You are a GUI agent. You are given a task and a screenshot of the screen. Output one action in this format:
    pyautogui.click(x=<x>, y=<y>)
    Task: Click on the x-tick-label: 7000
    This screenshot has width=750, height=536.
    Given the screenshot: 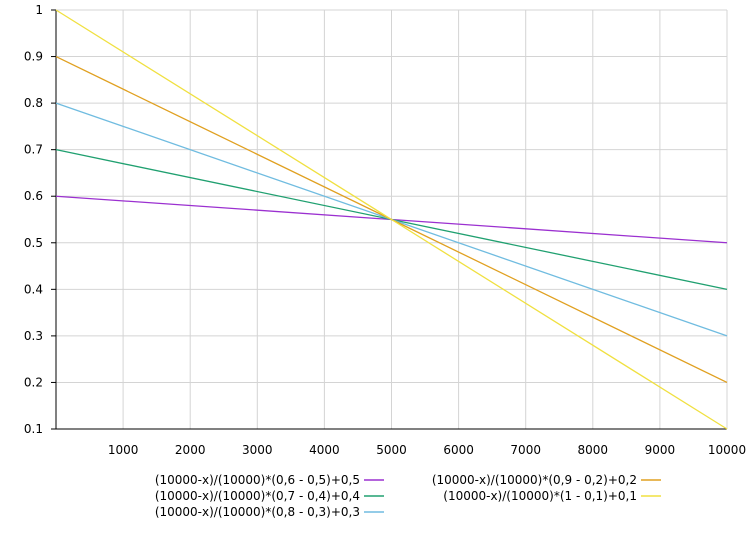 What is the action you would take?
    pyautogui.click(x=525, y=450)
    